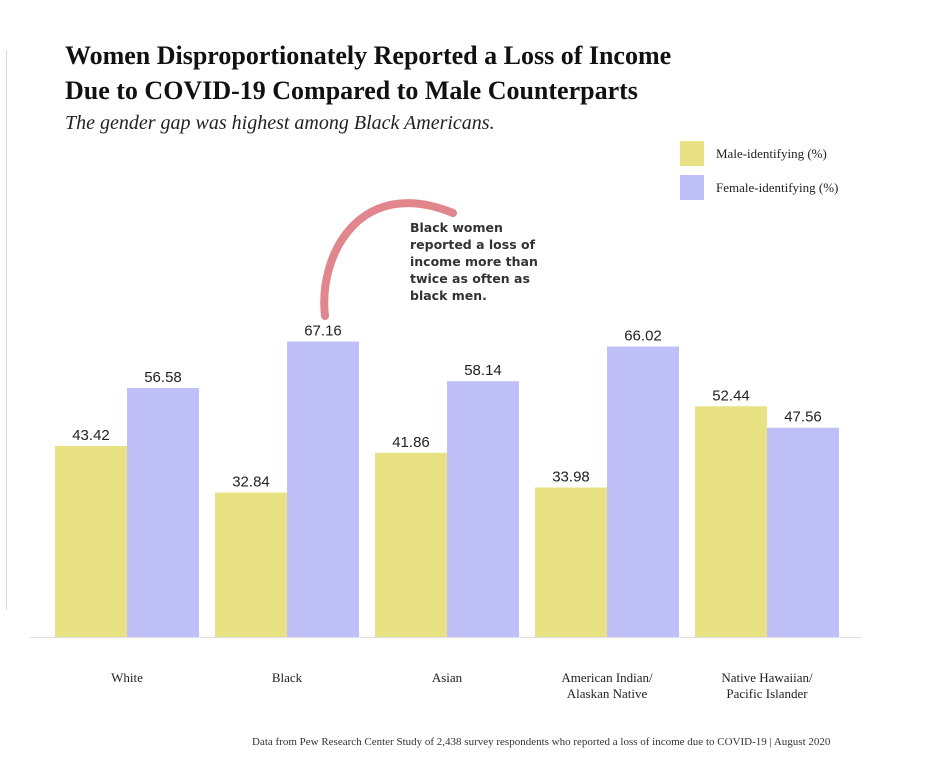  What do you see at coordinates (163, 377) in the screenshot?
I see `data-label-female-0: 56.58` at bounding box center [163, 377].